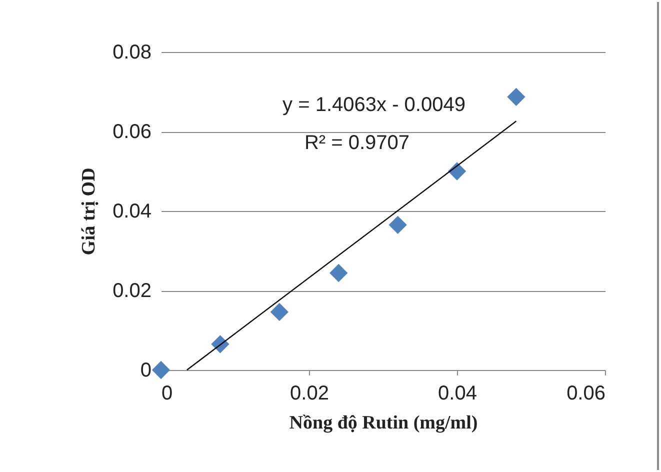 This screenshot has width=661, height=472. What do you see at coordinates (167, 393) in the screenshot?
I see `x-tick-label: 0` at bounding box center [167, 393].